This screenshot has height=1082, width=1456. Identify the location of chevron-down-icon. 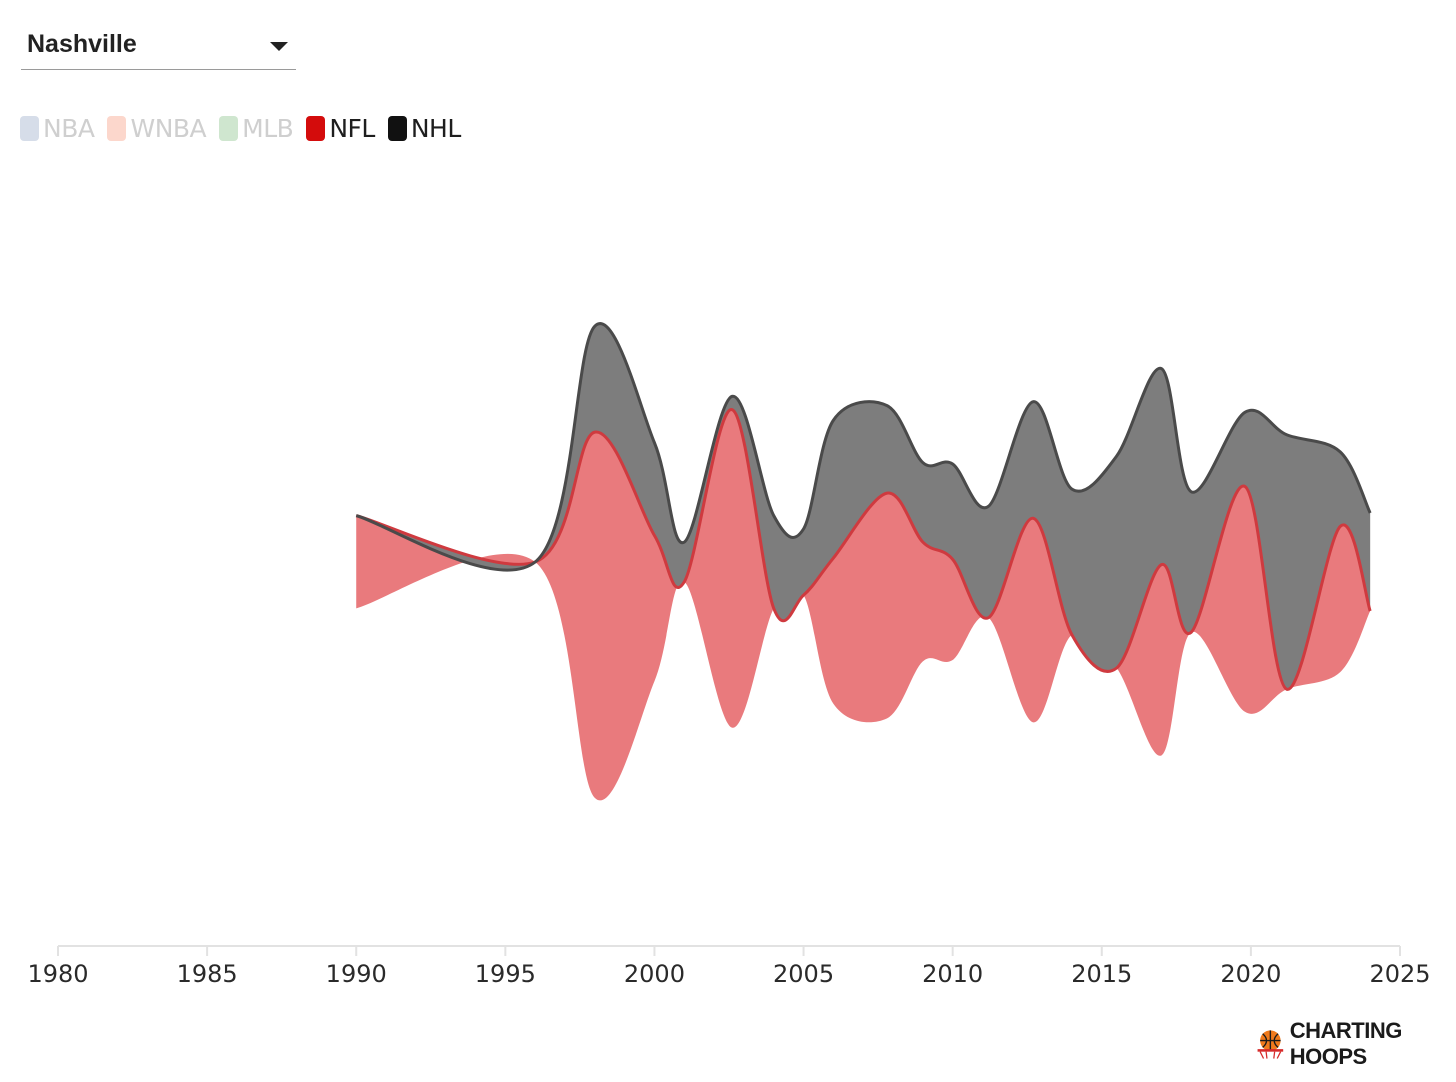
(279, 46).